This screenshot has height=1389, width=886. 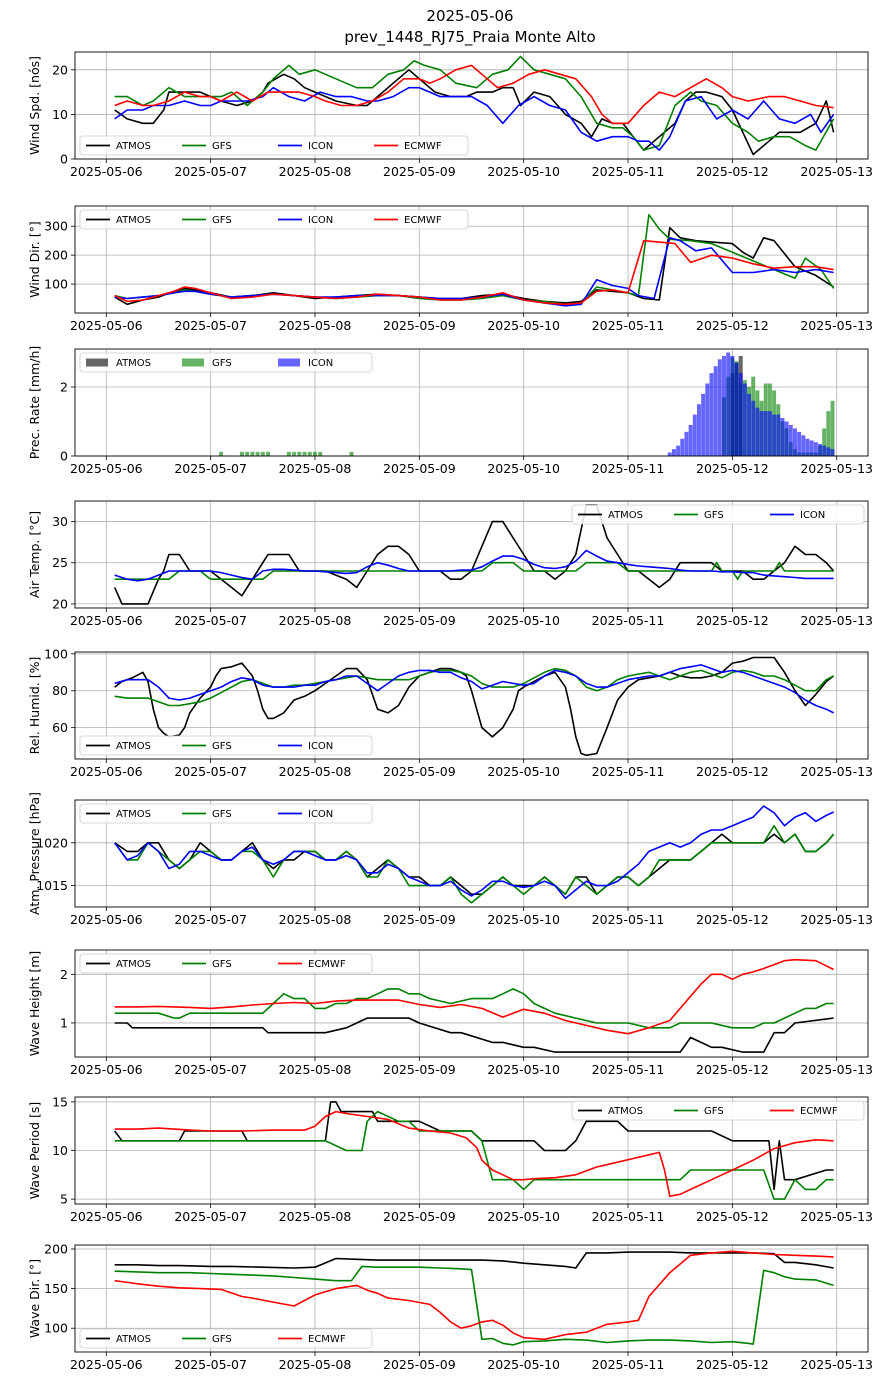 What do you see at coordinates (60, 521) in the screenshot?
I see `y-tick-label: 30` at bounding box center [60, 521].